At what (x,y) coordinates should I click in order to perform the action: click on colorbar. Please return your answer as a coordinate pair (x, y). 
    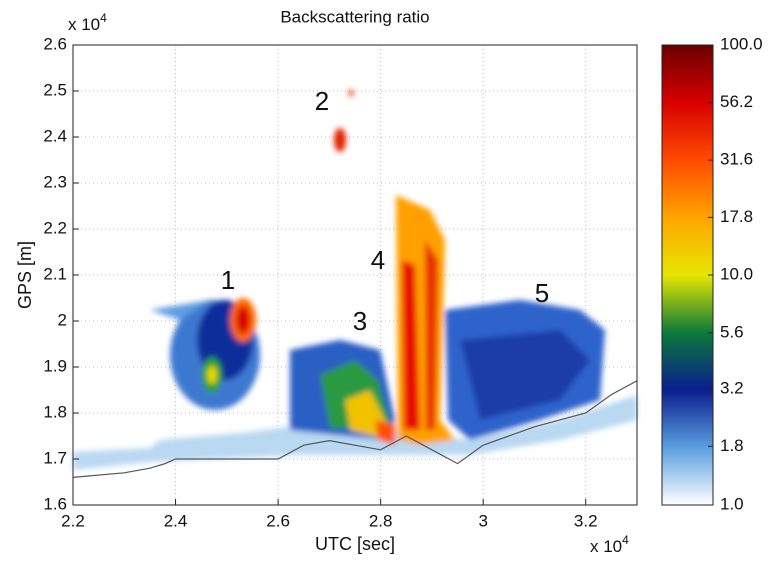
    Looking at the image, I should click on (687, 275).